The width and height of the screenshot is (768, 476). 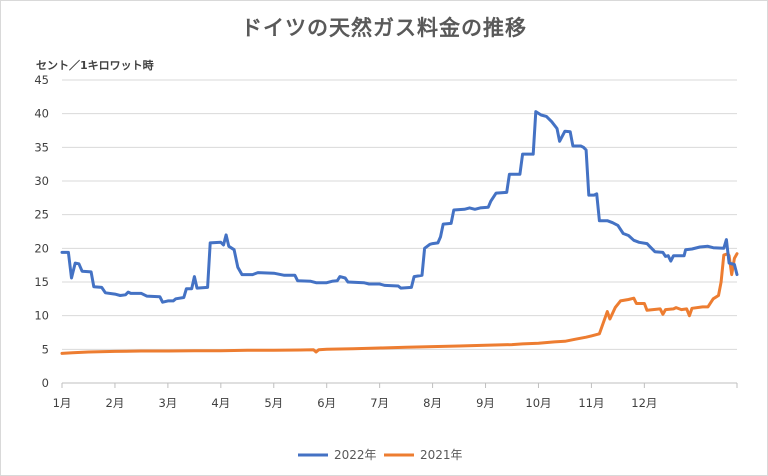 What do you see at coordinates (95, 65) in the screenshot?
I see `y-axis-unit-label: セント／1キロワット時` at bounding box center [95, 65].